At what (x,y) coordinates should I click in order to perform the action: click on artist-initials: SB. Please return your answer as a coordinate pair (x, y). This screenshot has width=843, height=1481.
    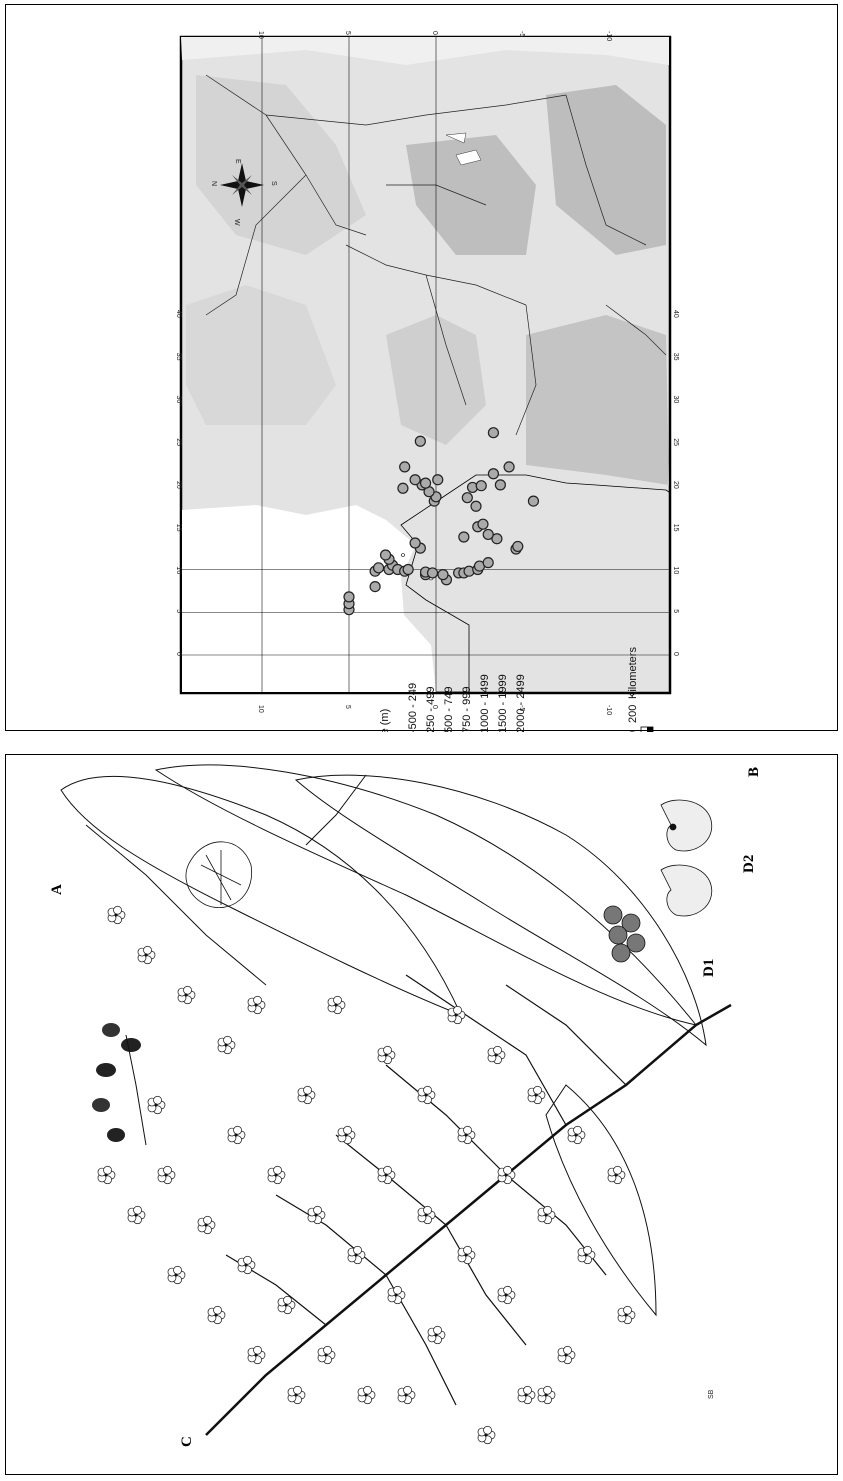
    Looking at the image, I should click on (711, 1394).